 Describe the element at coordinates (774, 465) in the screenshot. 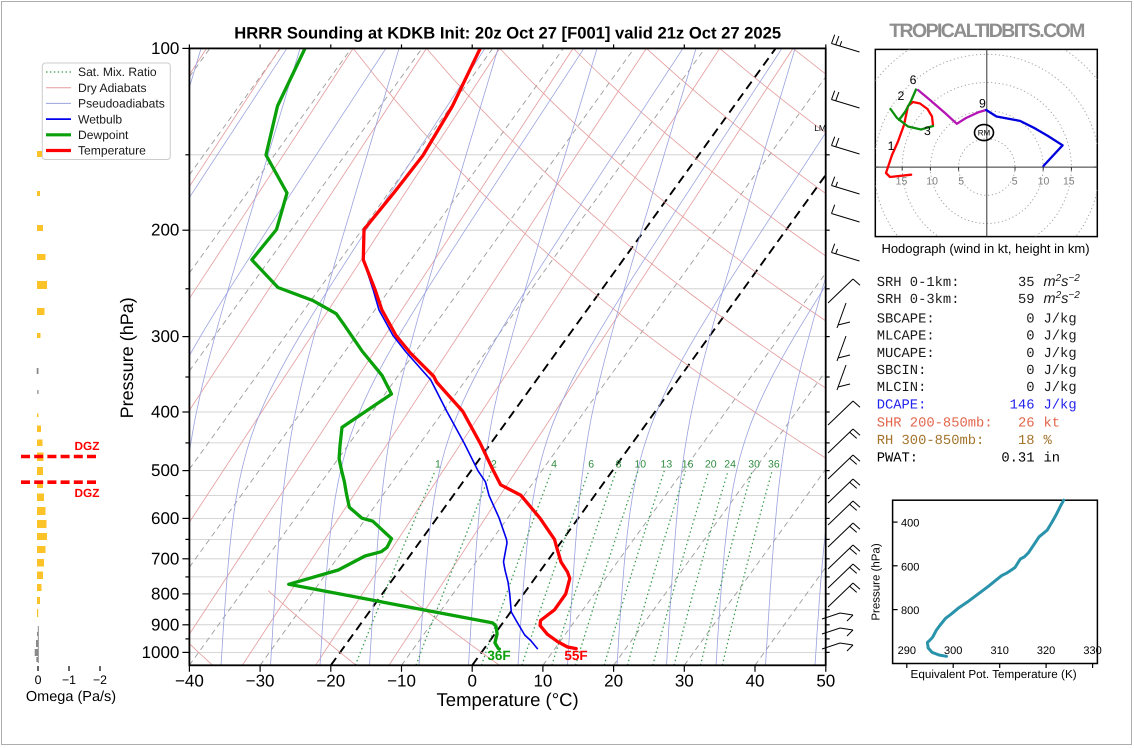

I see `svg-text: 36` at that location.